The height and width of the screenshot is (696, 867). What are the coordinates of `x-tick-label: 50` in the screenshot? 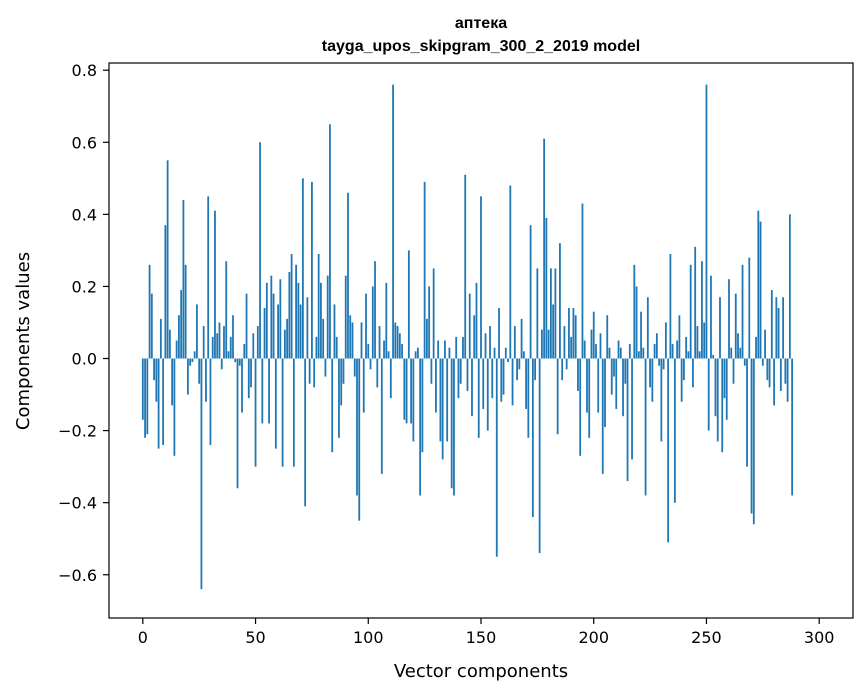 It's located at (255, 637).